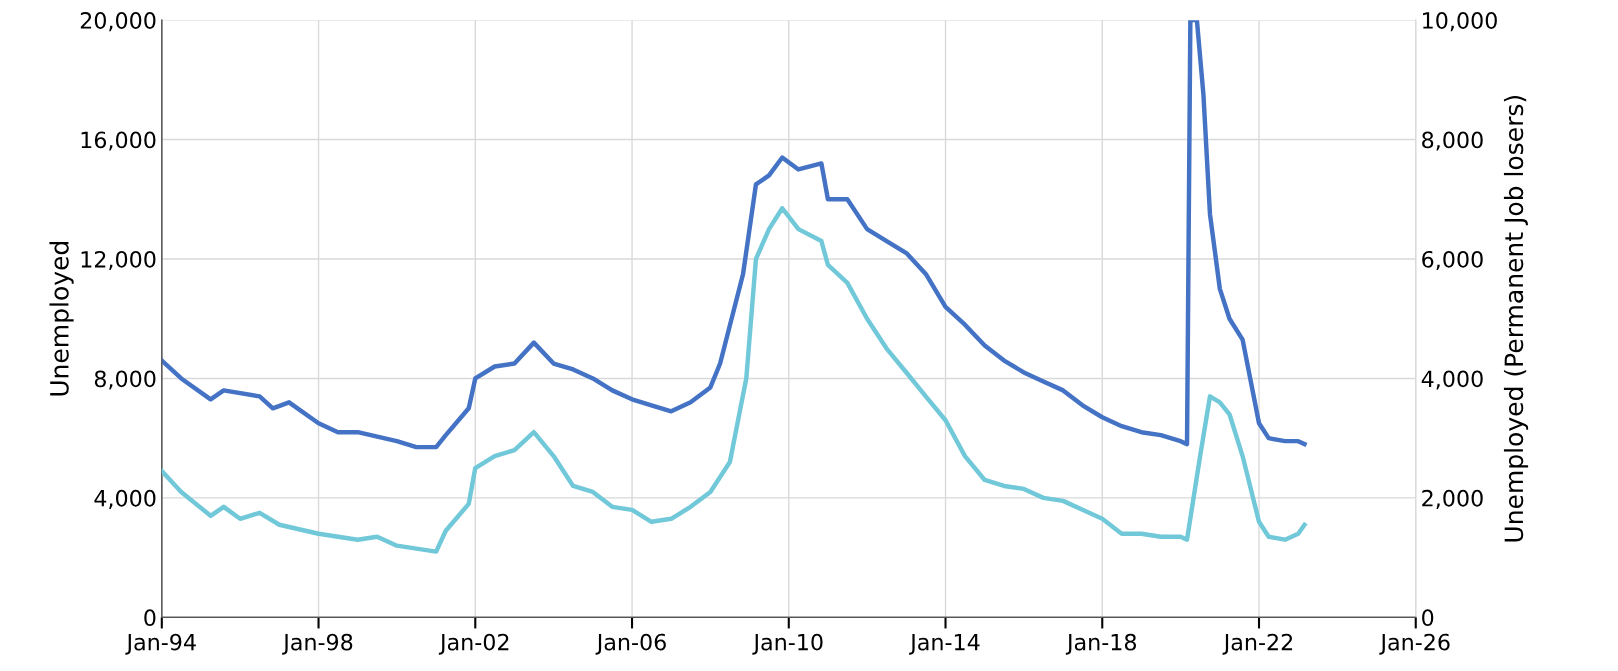 The width and height of the screenshot is (1618, 671). I want to click on x-tick-label: Jan-14, so click(944, 644).